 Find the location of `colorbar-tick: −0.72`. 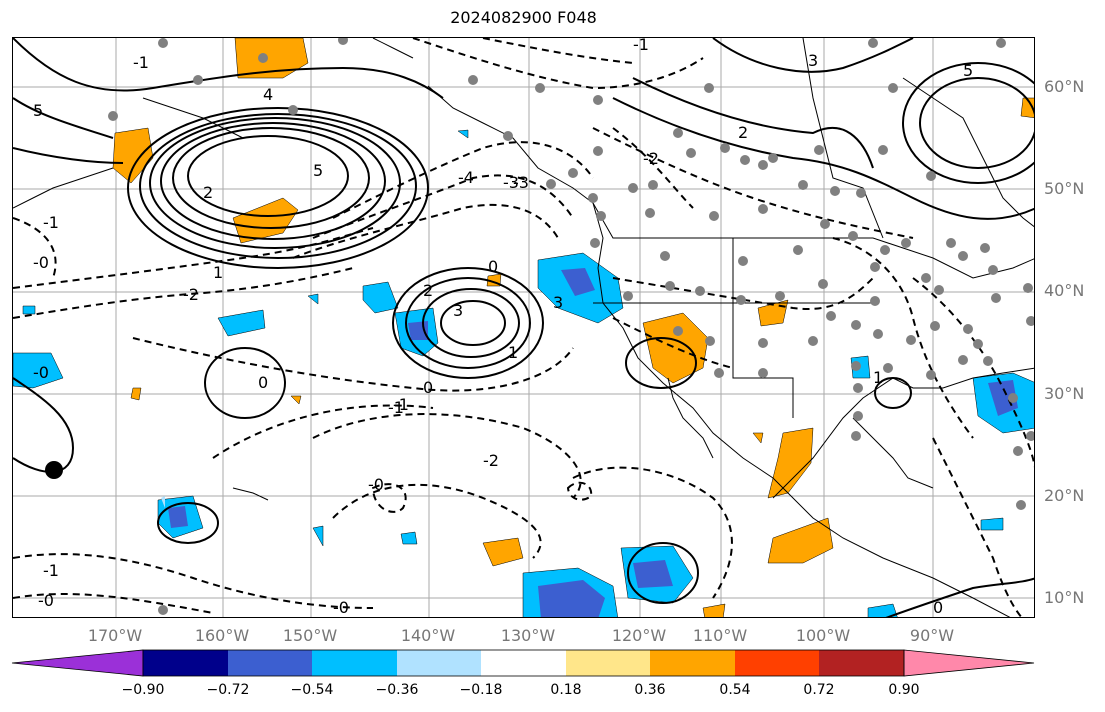

colorbar-tick: −0.72 is located at coordinates (228, 690).